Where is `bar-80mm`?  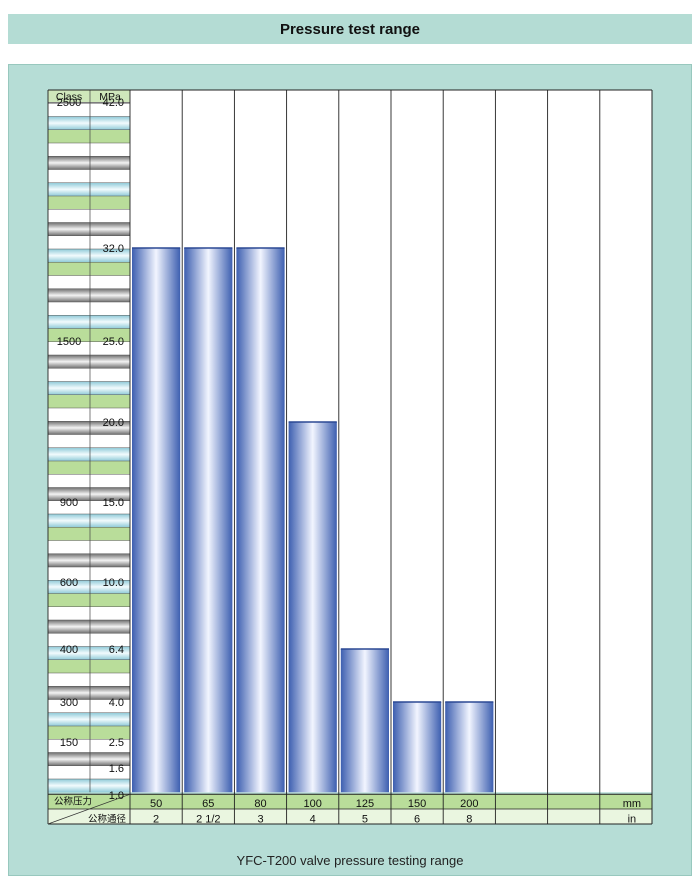 bar-80mm is located at coordinates (260, 520).